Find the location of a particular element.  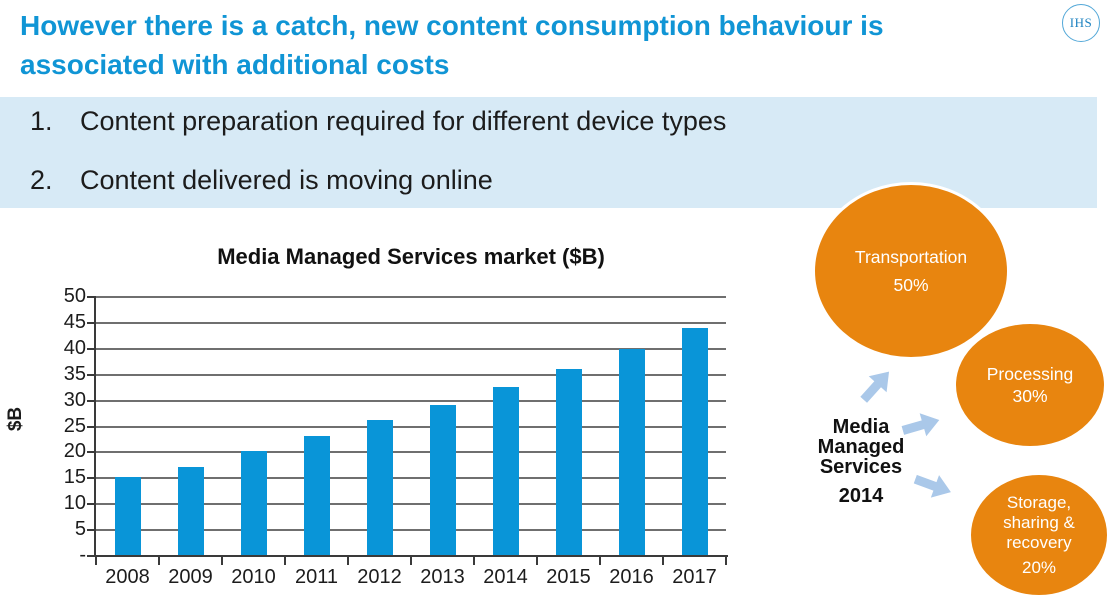

media-managed-services-label: Media Managed Services 2014 is located at coordinates (861, 461).